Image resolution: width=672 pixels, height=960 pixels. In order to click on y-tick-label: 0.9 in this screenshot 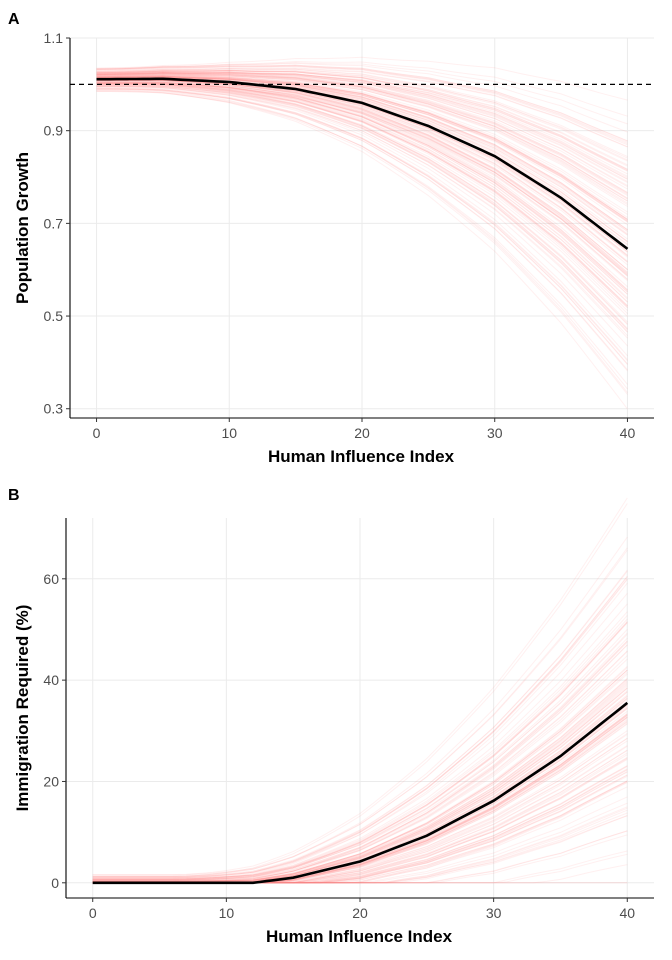, I will do `click(54, 131)`.